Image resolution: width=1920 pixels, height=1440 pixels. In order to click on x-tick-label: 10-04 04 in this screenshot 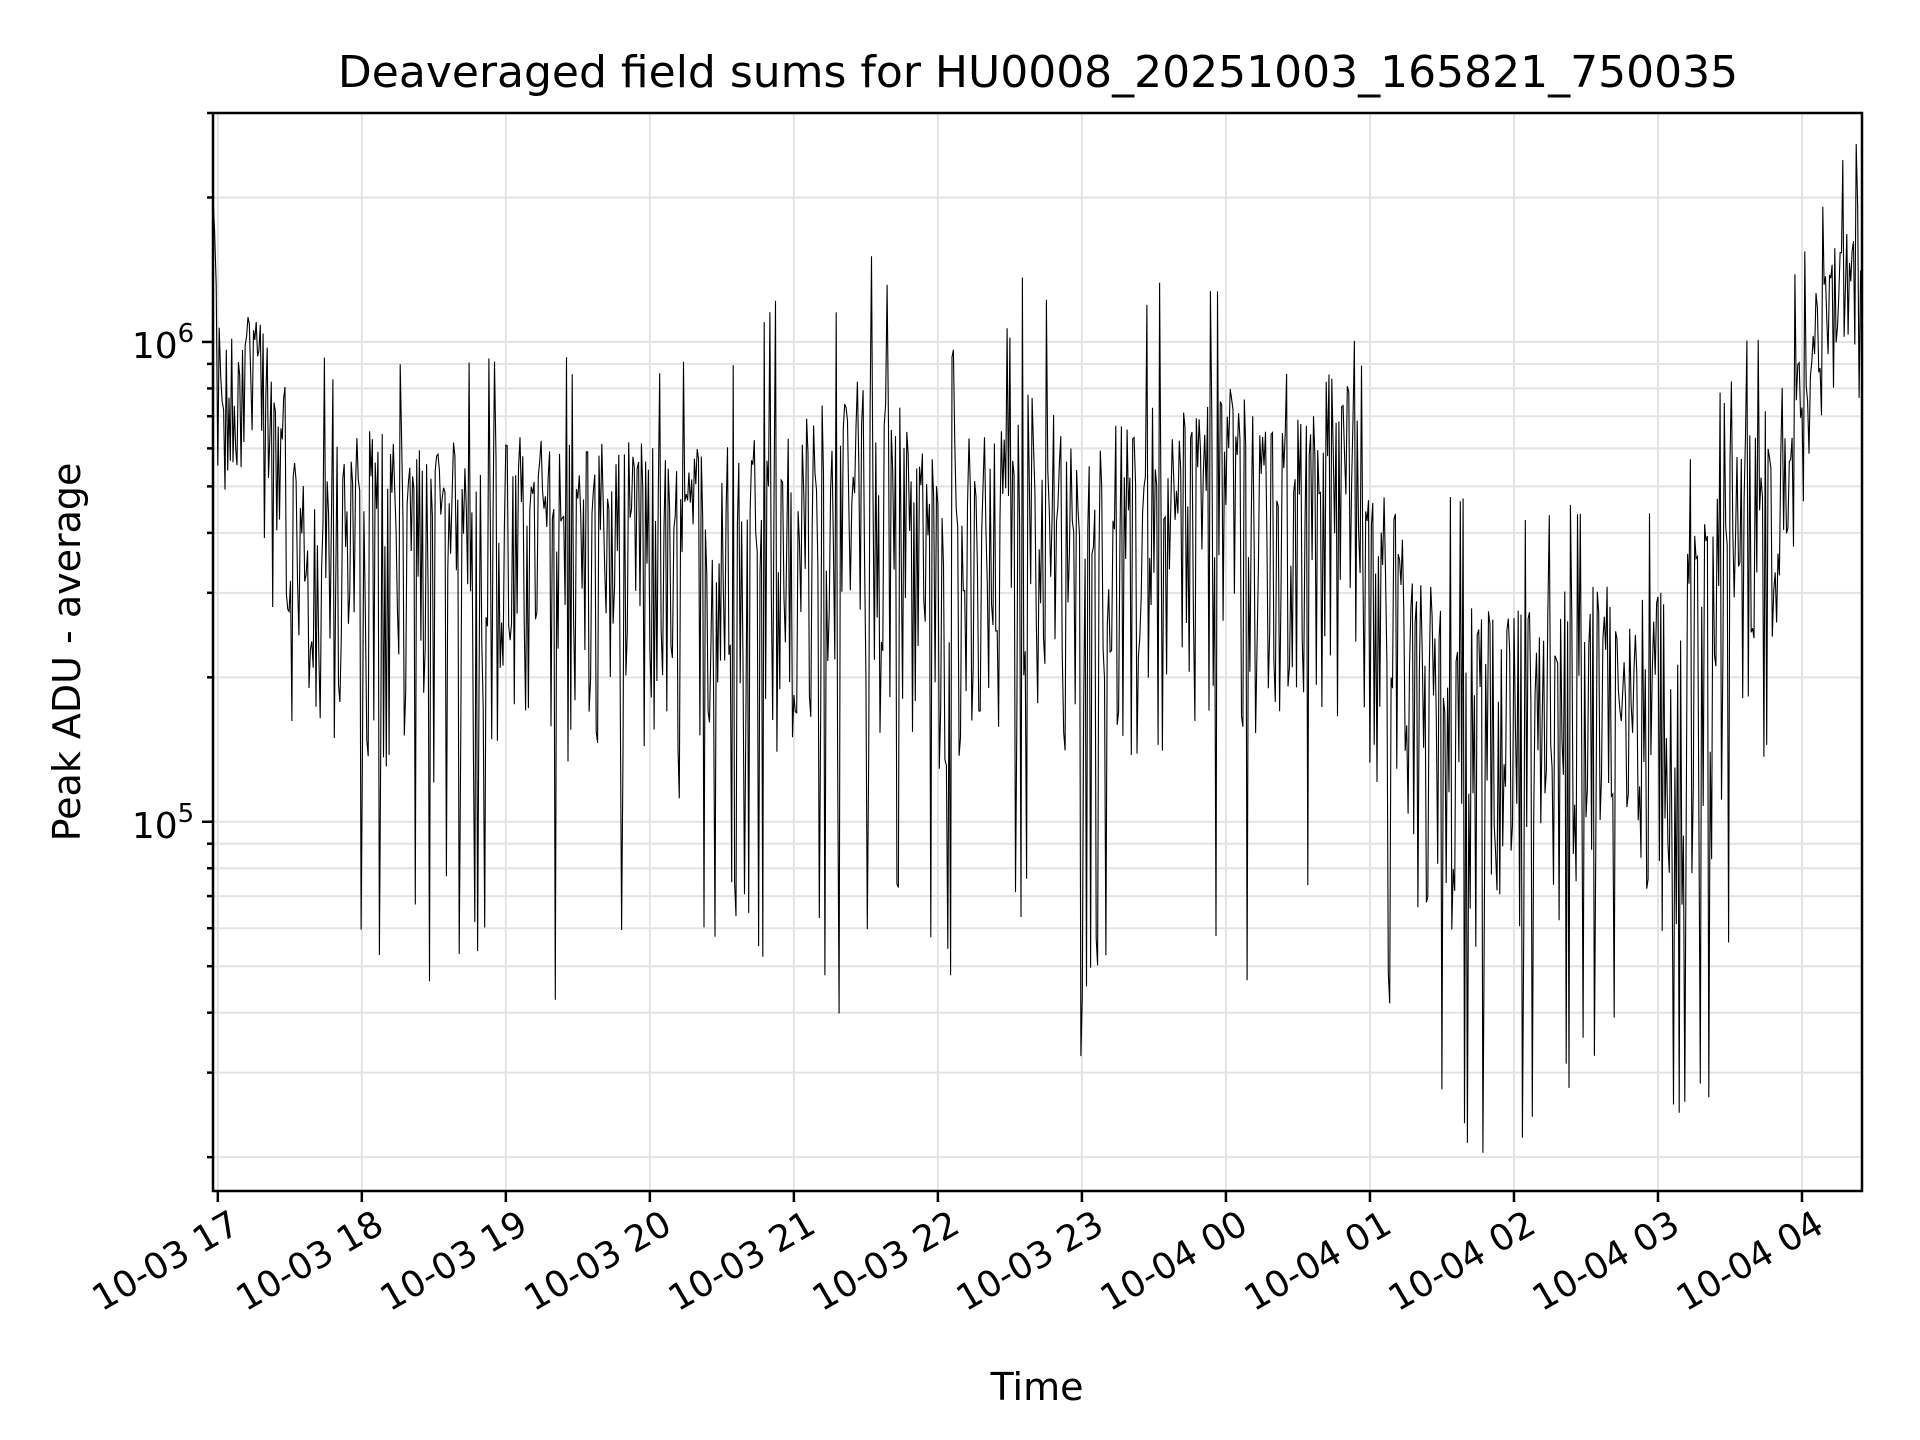, I will do `click(1750, 1261)`.